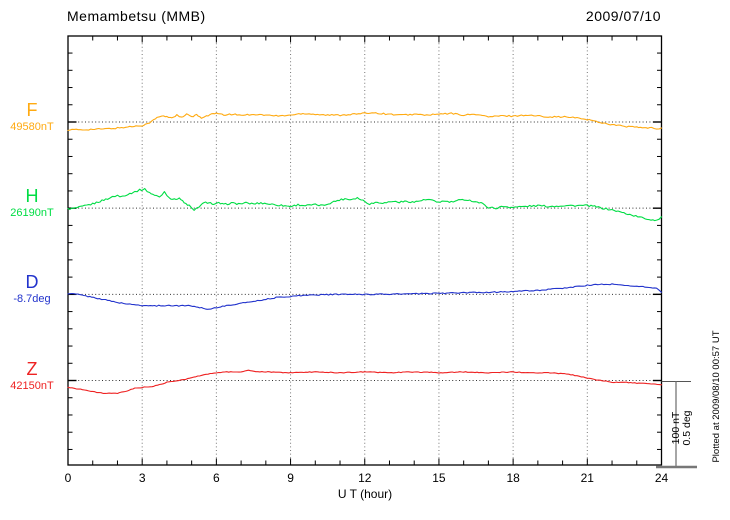 This screenshot has width=730, height=520. I want to click on channel-label-h: H 26190nT, so click(32, 202).